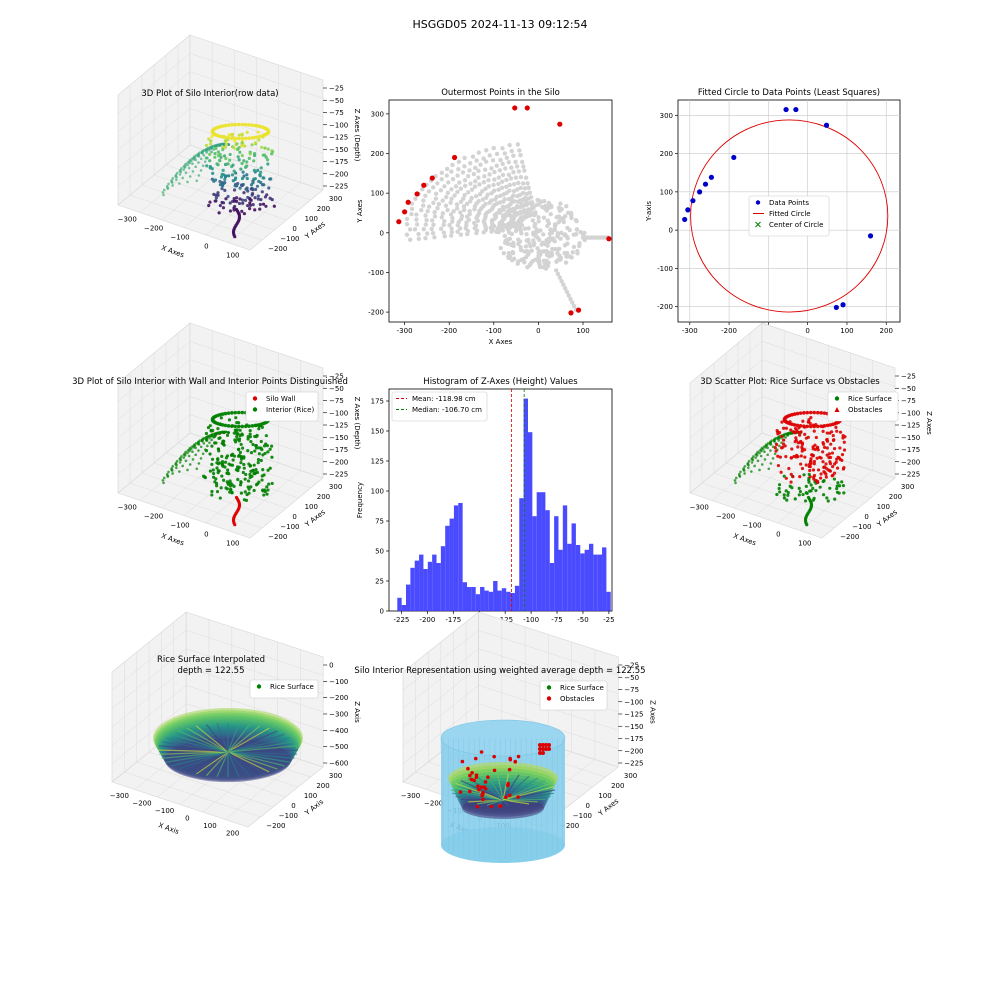 This screenshot has width=1000, height=1000. What do you see at coordinates (288, 816) in the screenshot?
I see `y-tick-label: −100` at bounding box center [288, 816].